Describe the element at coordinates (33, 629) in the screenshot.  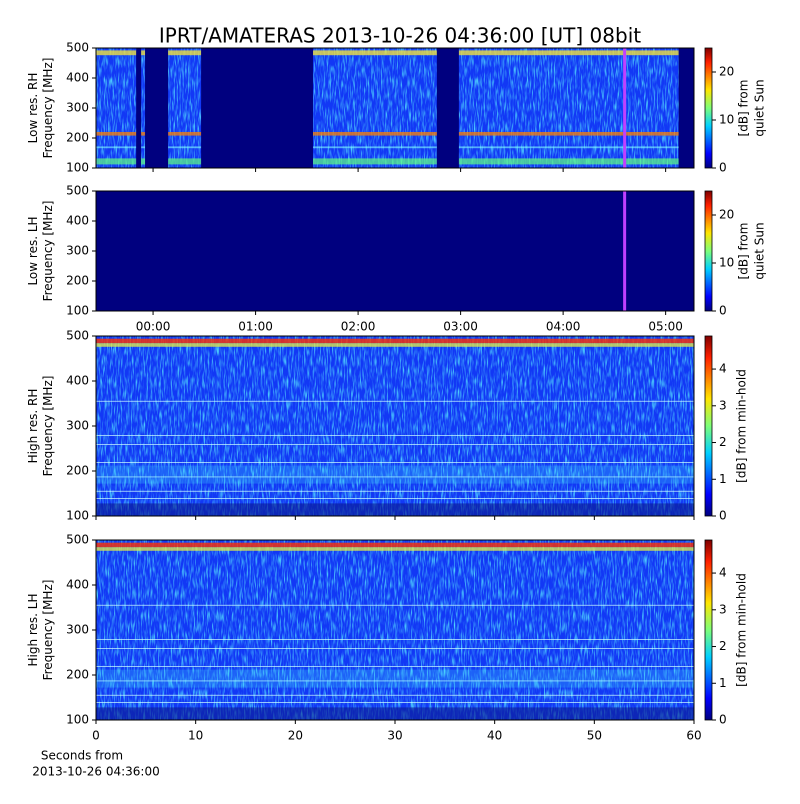
I see `y-axis-label: High res. LH` at that location.